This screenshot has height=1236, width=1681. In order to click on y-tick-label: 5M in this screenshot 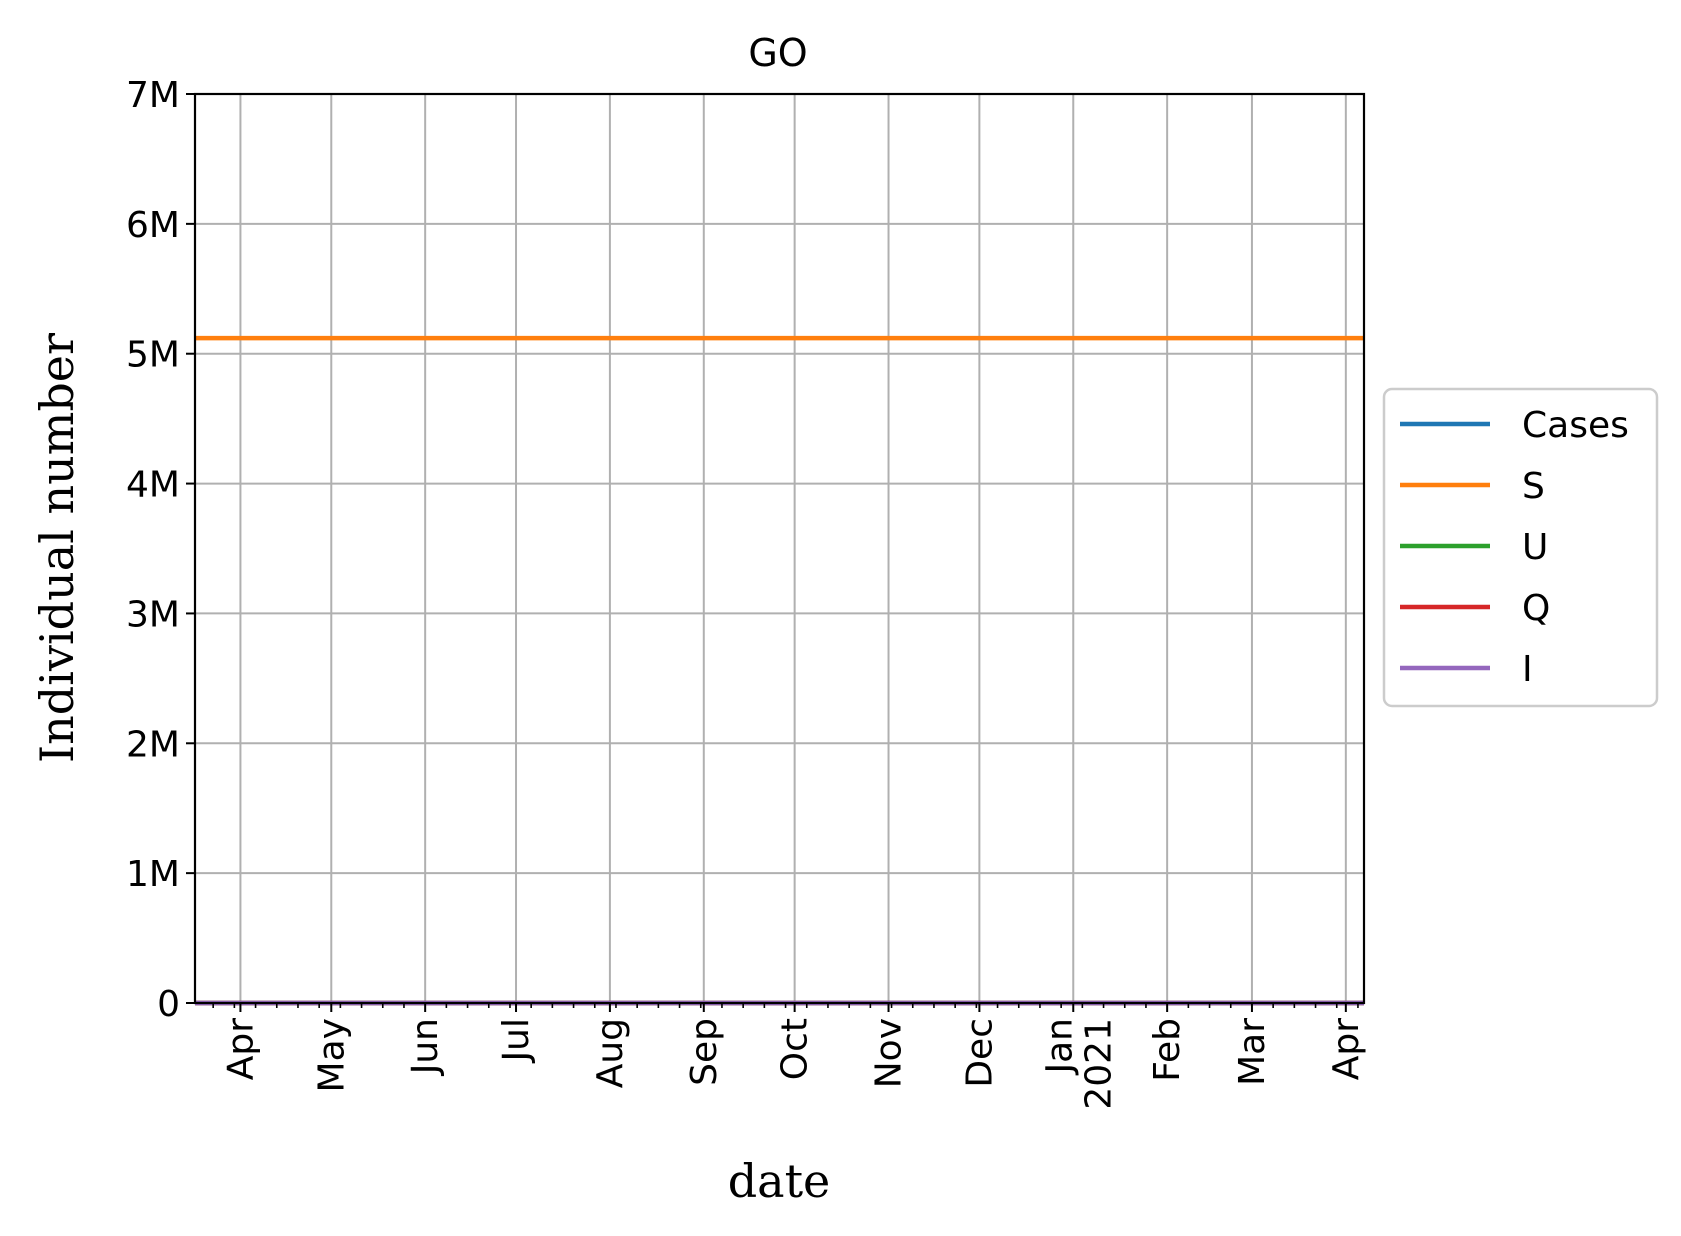, I will do `click(153, 355)`.